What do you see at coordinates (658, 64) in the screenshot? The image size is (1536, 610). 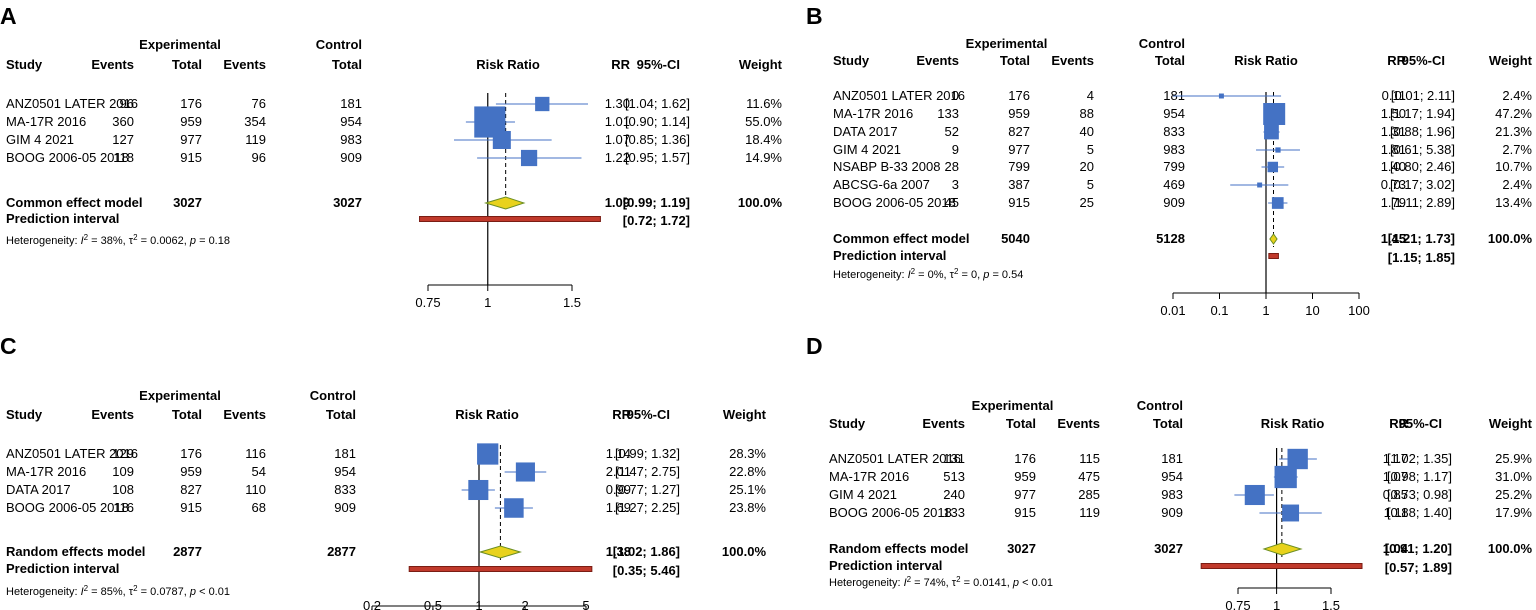 I see `header-ci: 95%-CI` at bounding box center [658, 64].